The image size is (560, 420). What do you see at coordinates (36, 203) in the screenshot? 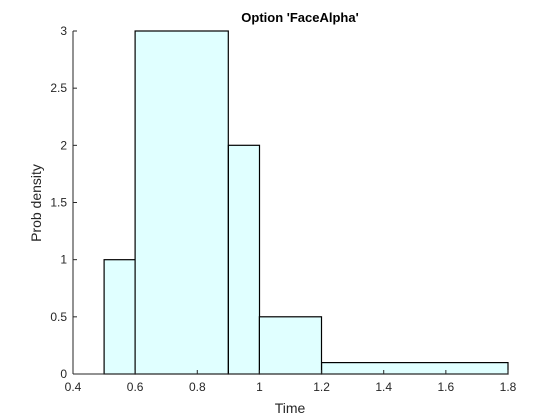
I see `y-axis-label: Prob density` at bounding box center [36, 203].